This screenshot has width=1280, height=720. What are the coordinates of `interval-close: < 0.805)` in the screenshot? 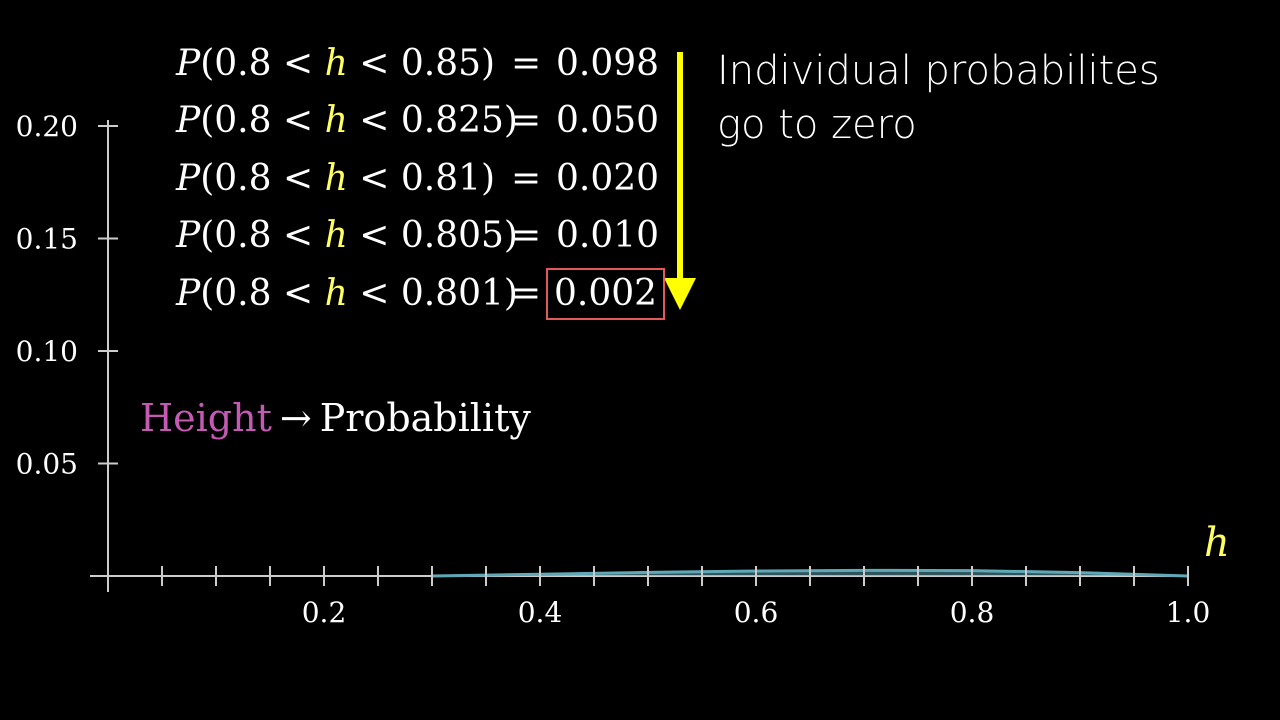 It's located at (438, 235).